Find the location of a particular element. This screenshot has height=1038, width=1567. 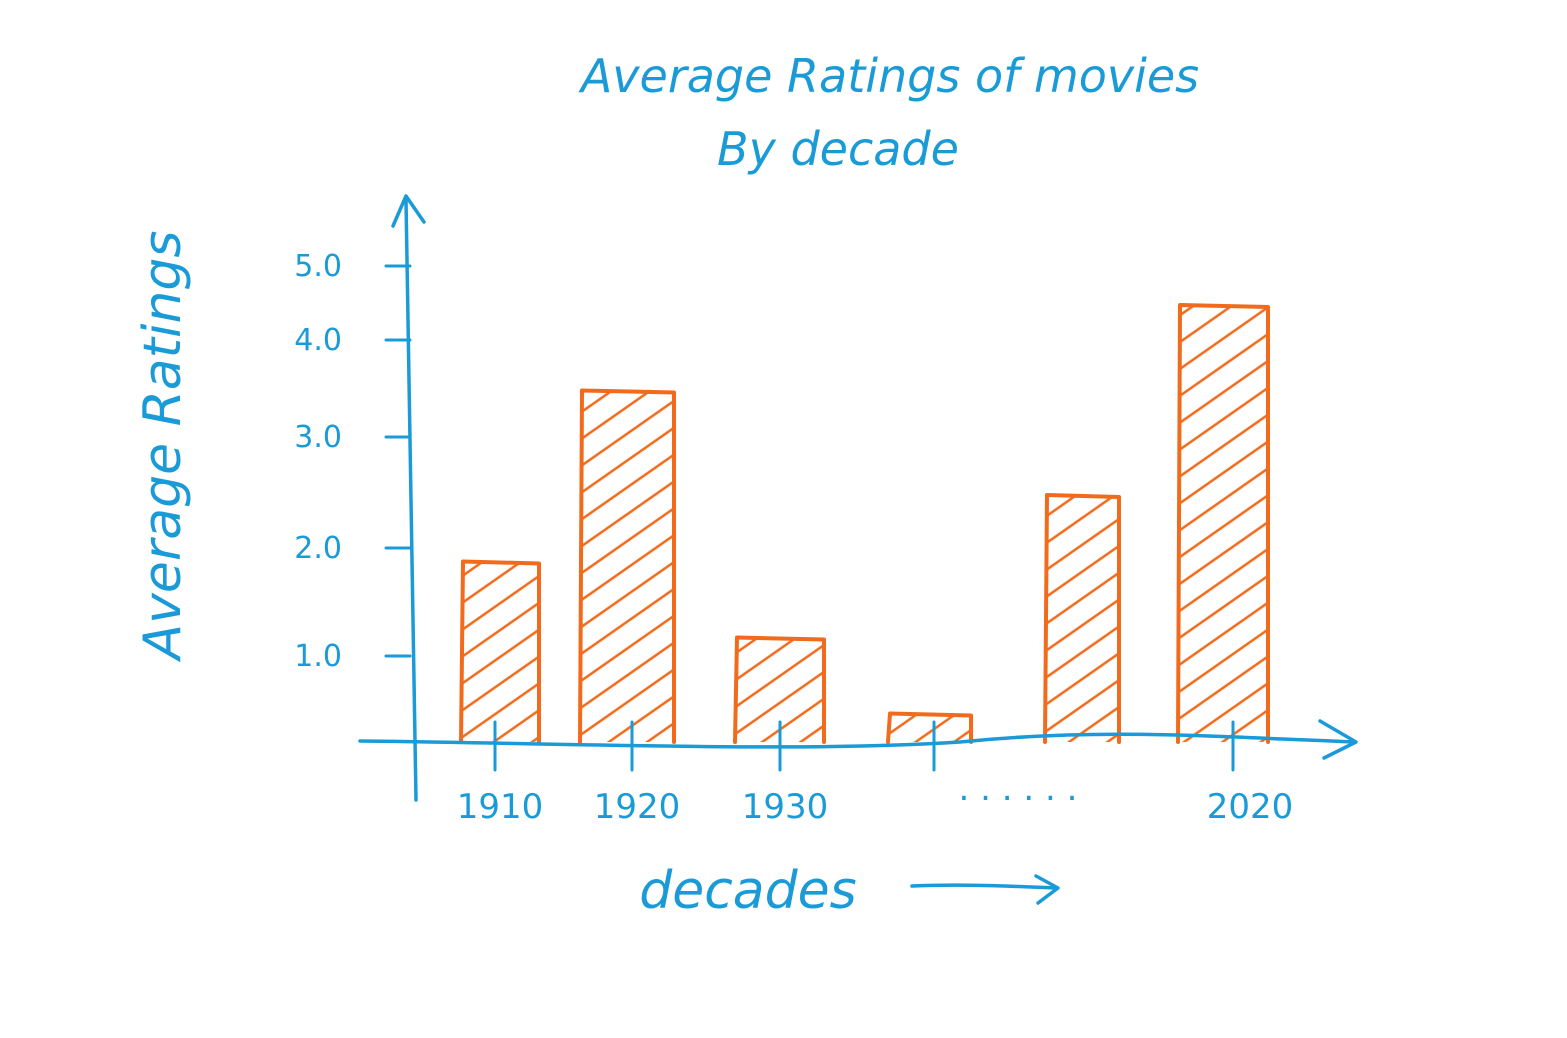

x-tick-label: 1920 is located at coordinates (637, 807).